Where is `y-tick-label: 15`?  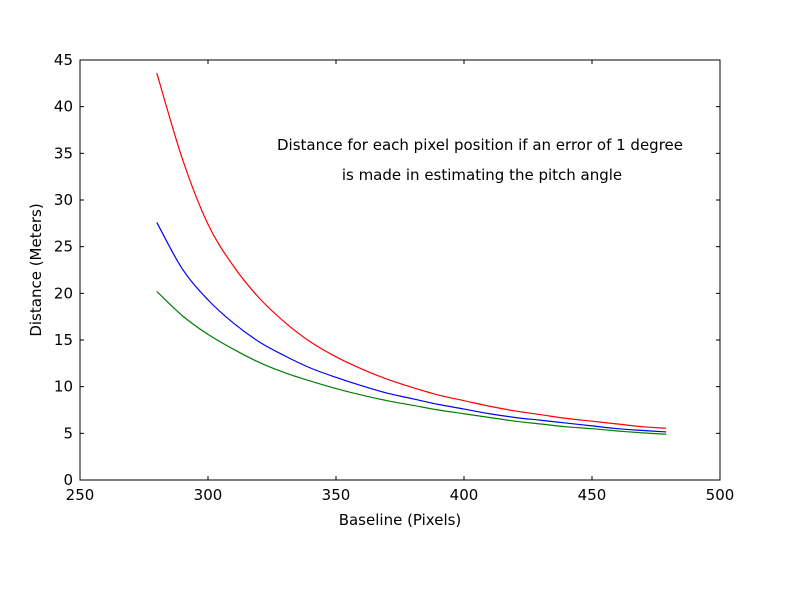 y-tick-label: 15 is located at coordinates (63, 340).